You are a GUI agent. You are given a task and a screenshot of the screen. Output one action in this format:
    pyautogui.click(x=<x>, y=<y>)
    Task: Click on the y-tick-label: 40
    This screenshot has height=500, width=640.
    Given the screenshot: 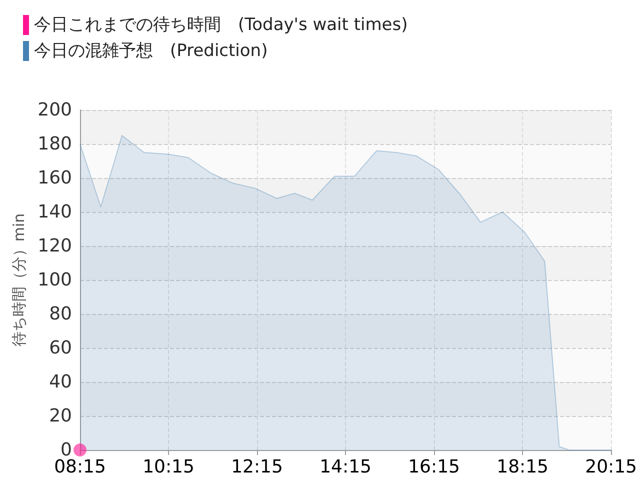 What is the action you would take?
    pyautogui.click(x=60, y=382)
    